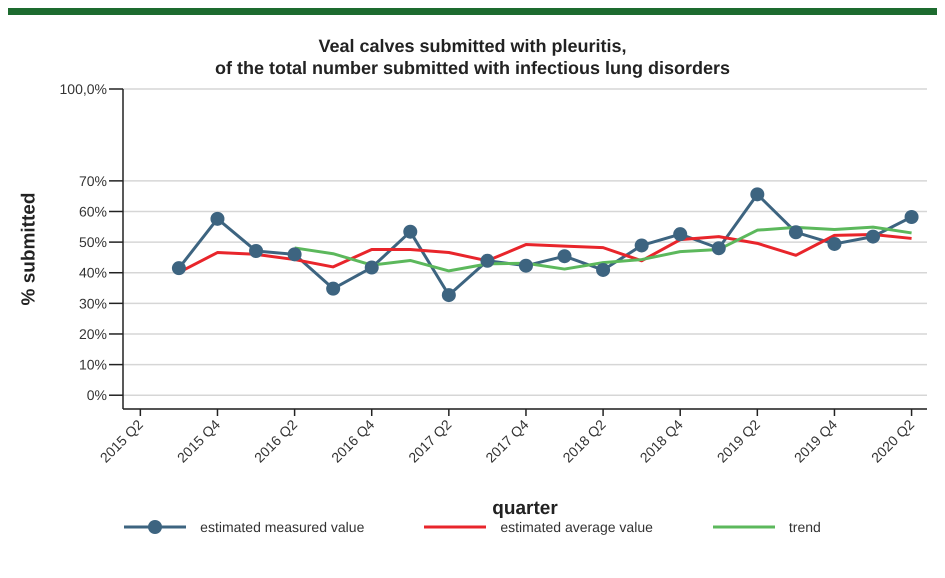  I want to click on y-tick-label: 50%, so click(92, 242).